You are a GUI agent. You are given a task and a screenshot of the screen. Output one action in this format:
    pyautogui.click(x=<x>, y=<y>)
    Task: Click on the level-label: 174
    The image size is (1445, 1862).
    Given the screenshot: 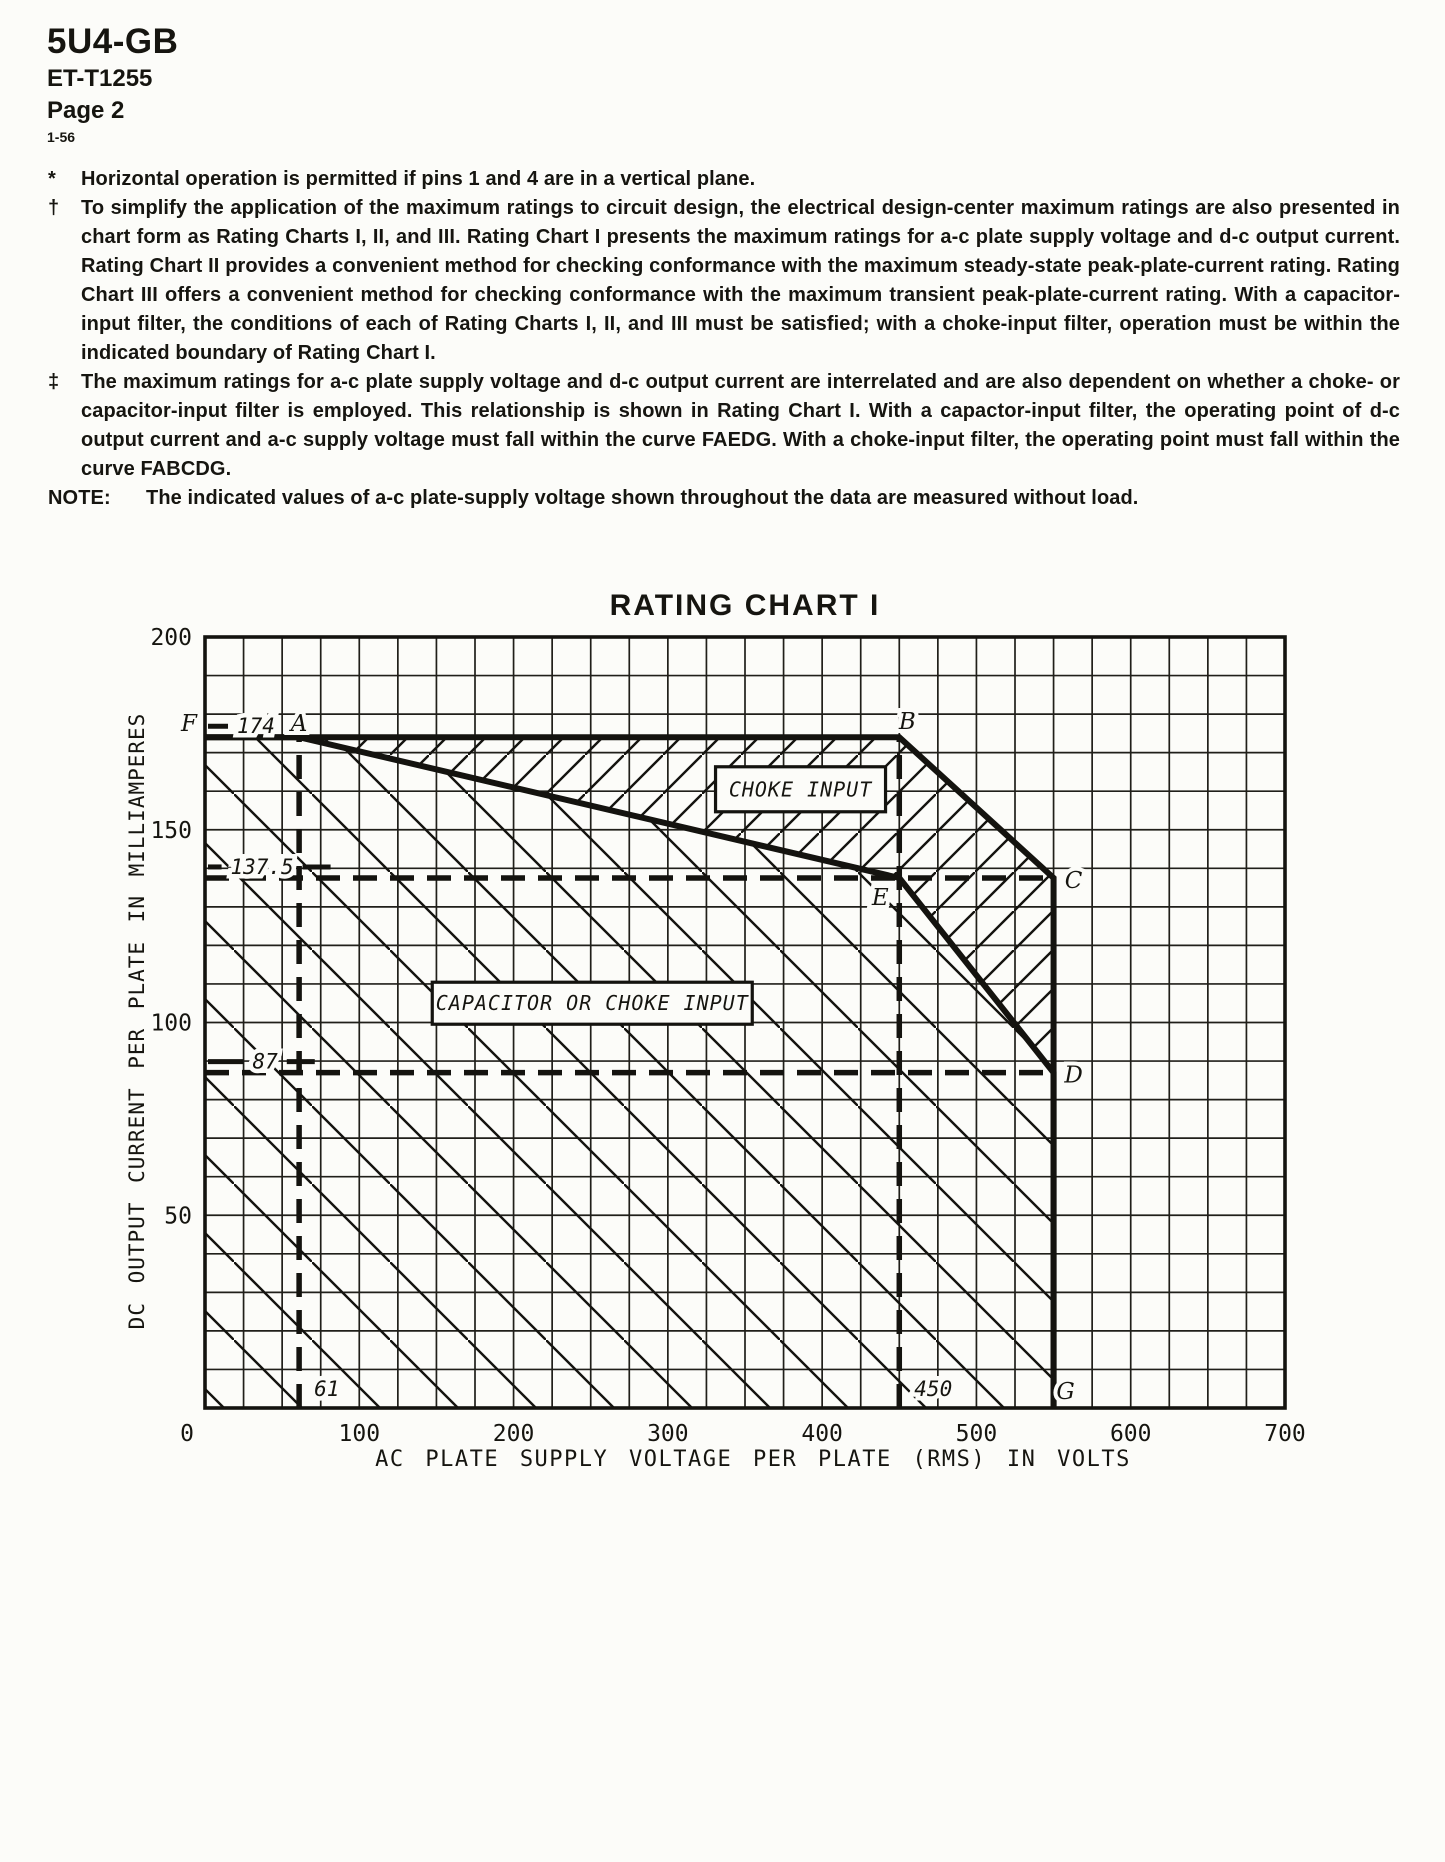 What is the action you would take?
    pyautogui.click(x=256, y=726)
    